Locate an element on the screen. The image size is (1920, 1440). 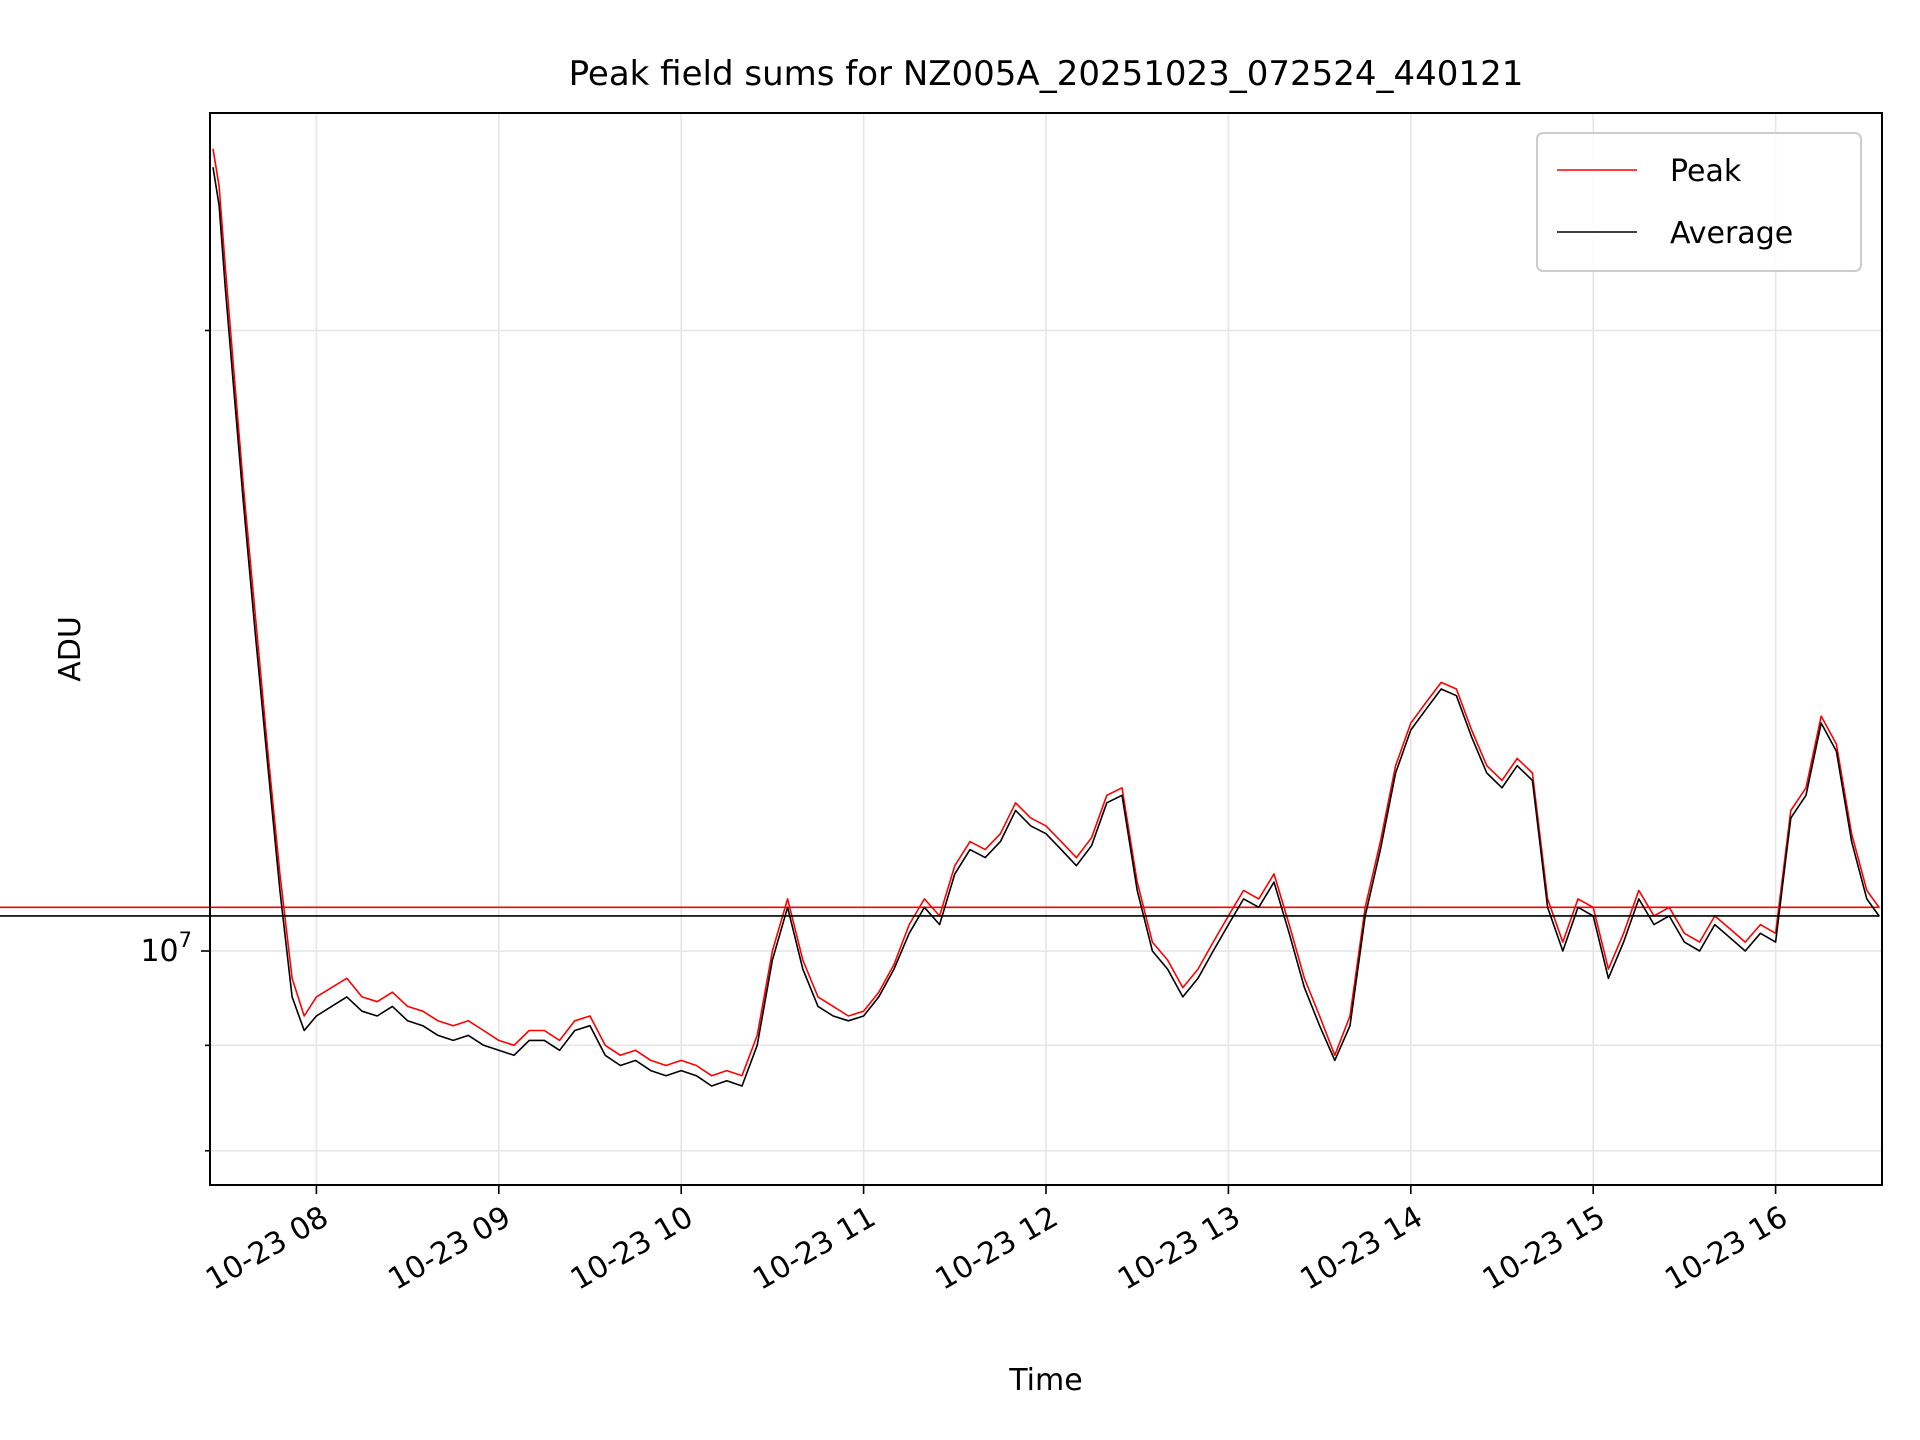
legend-label-peak: Peak is located at coordinates (1706, 171).